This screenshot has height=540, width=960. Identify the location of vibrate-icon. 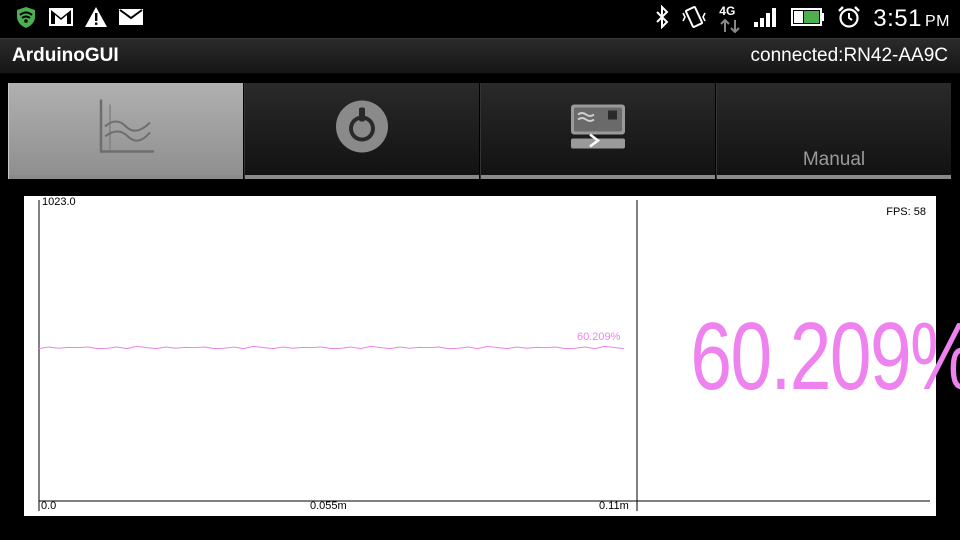
(694, 19).